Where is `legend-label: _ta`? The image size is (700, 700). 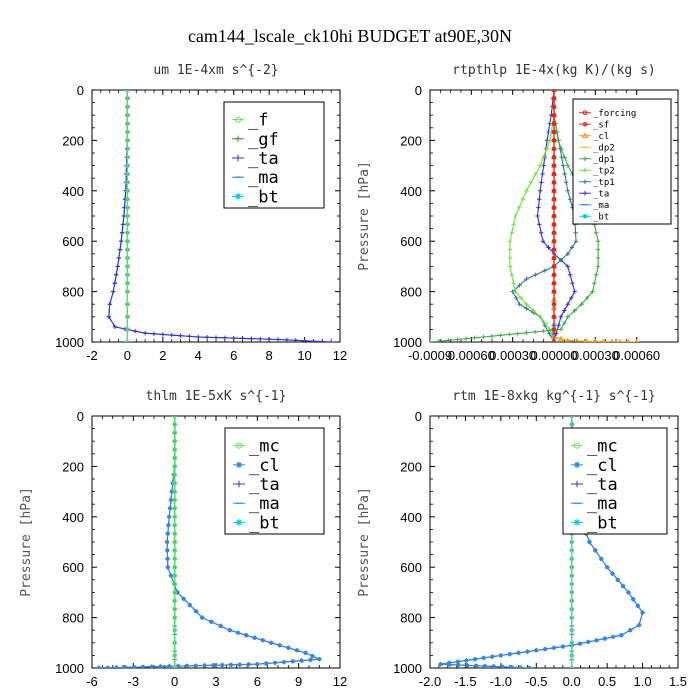
legend-label: _ta is located at coordinates (263, 159).